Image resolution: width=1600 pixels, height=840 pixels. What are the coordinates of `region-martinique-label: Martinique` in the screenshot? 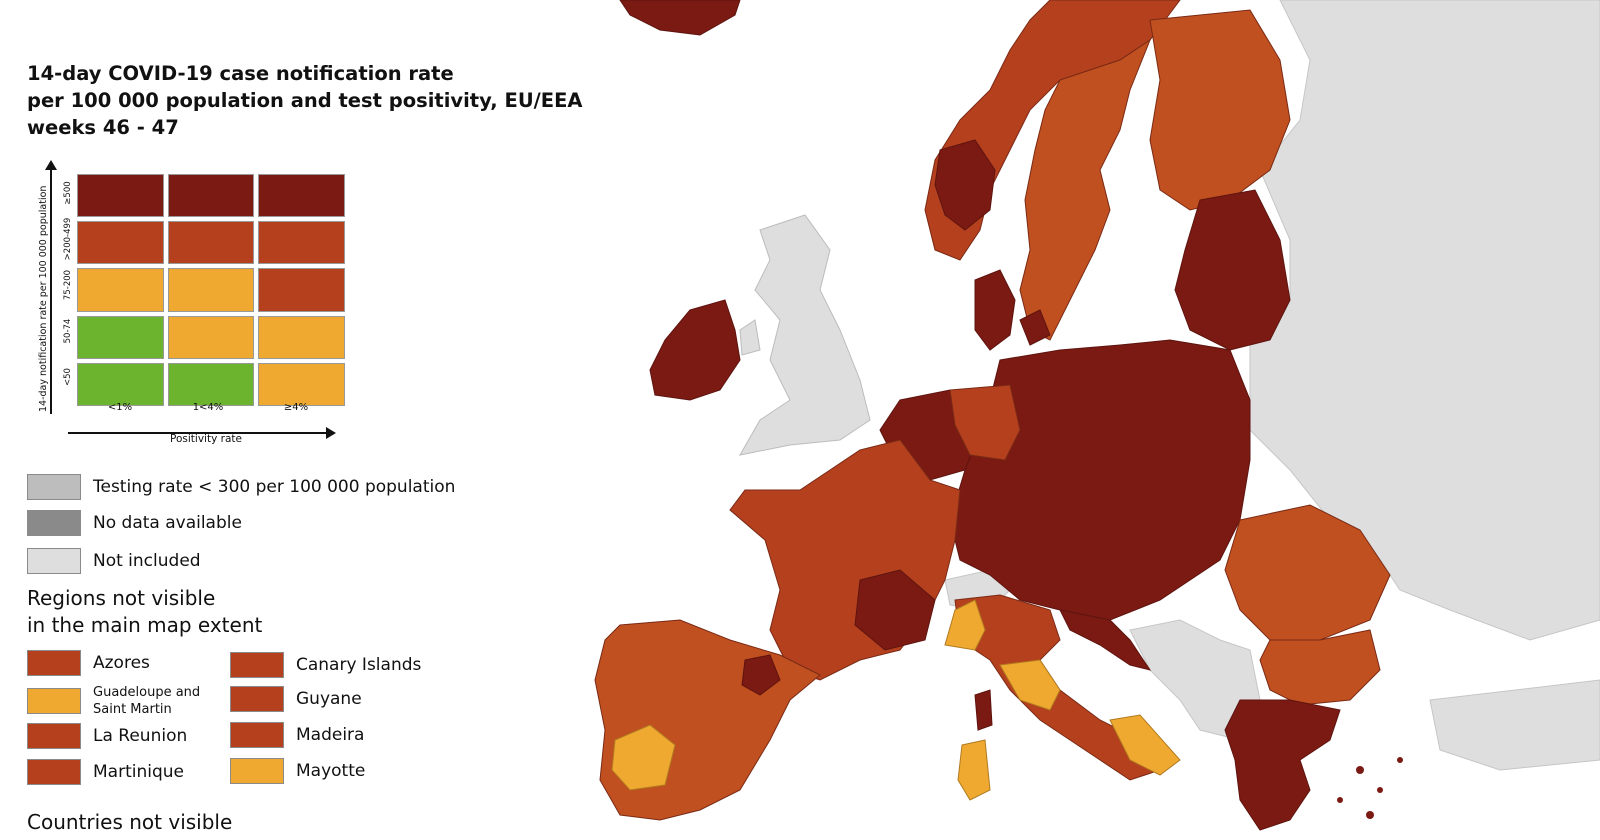 It's located at (138, 772).